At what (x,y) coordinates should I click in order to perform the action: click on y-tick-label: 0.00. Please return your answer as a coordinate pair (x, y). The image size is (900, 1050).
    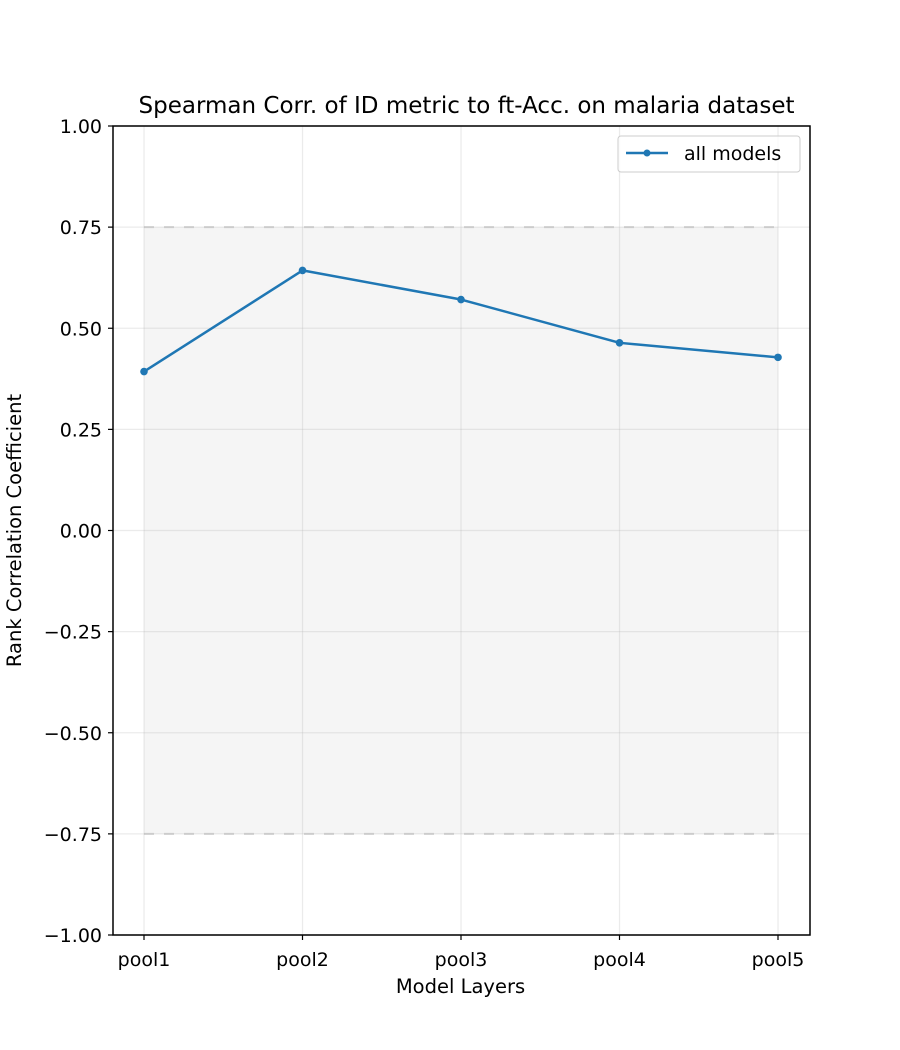
    Looking at the image, I should click on (81, 532).